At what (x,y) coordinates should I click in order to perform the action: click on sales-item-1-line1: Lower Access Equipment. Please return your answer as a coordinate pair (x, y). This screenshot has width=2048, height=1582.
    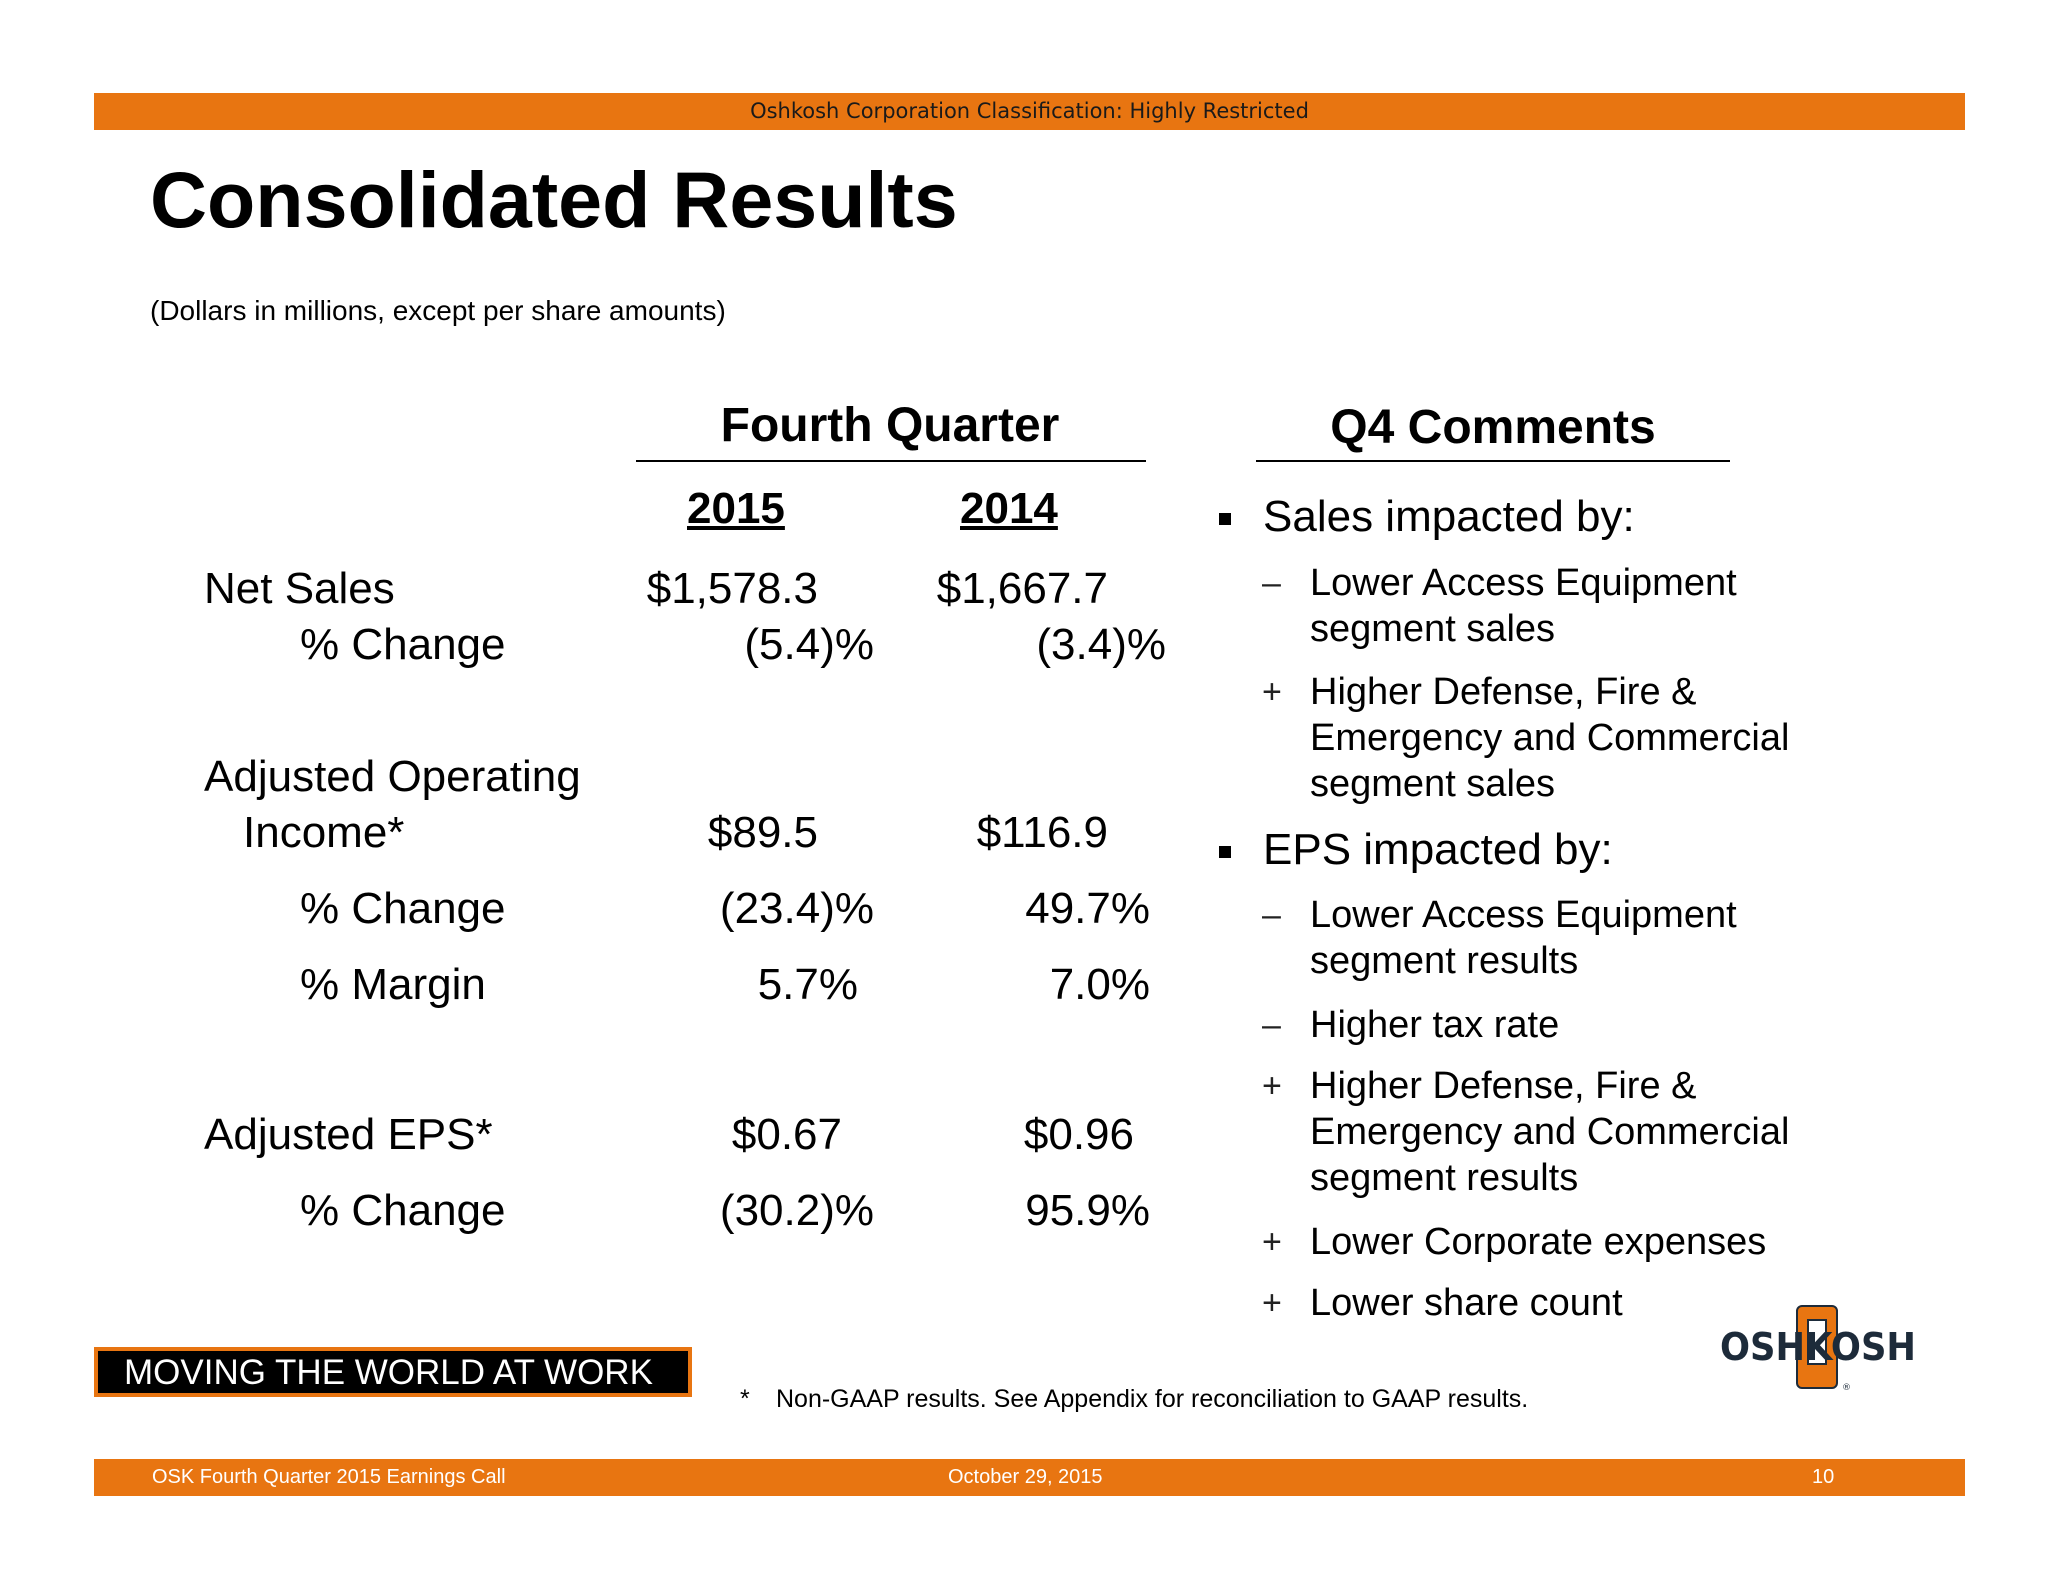
    Looking at the image, I should click on (1523, 583).